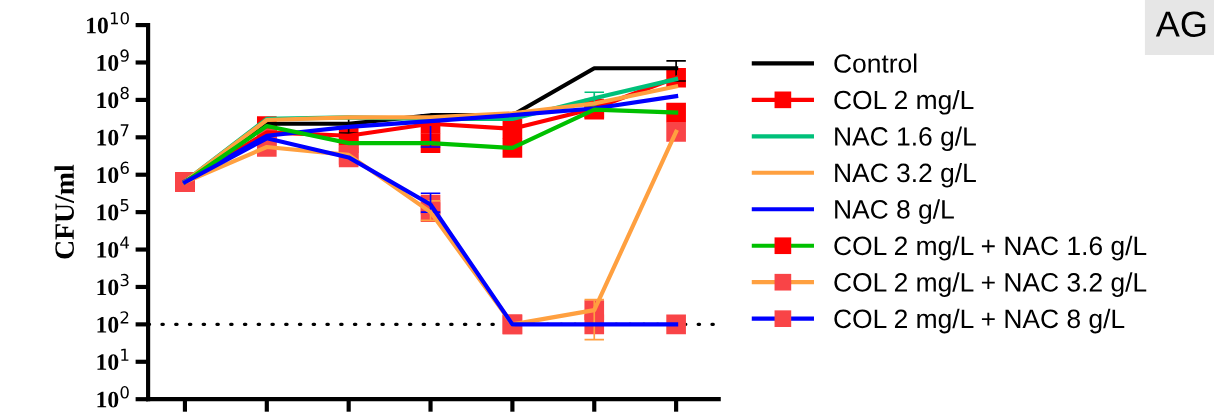  What do you see at coordinates (113, 60) in the screenshot?
I see `y-tick-label: 10$^{9}$` at bounding box center [113, 60].